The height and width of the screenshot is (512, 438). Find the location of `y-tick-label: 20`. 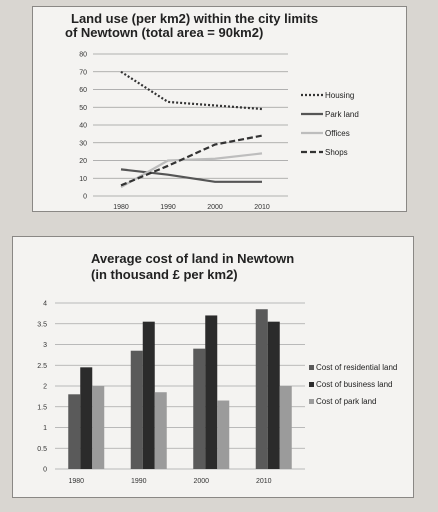

y-tick-label: 20 is located at coordinates (83, 161).